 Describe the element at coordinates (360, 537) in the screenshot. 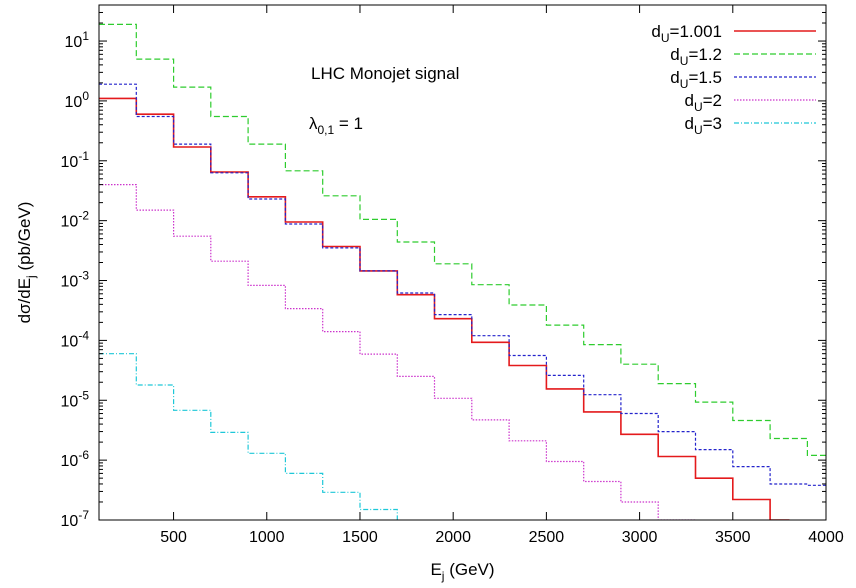

I see `x-tick-label: 1500` at that location.